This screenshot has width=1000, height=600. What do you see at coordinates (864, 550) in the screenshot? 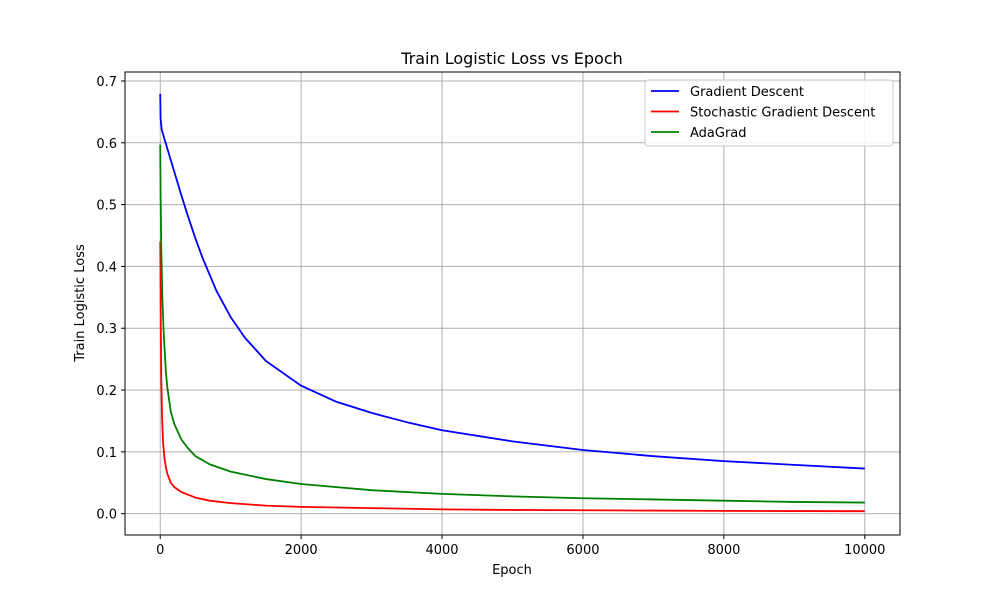
I see `x-tick-label: 10000` at bounding box center [864, 550].